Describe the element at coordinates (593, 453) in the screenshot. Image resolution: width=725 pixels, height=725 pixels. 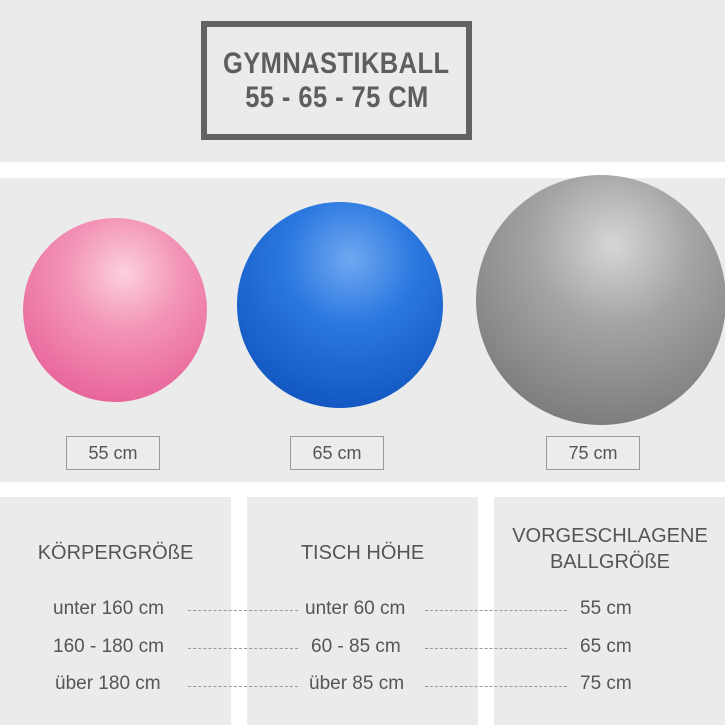
I see `size-label-75: 75 cm` at that location.